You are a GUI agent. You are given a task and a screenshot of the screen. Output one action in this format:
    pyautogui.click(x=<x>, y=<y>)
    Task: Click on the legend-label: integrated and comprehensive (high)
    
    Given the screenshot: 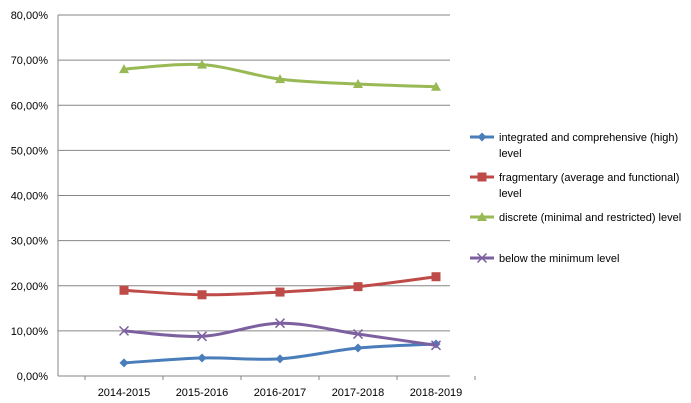 What is the action you would take?
    pyautogui.click(x=588, y=138)
    